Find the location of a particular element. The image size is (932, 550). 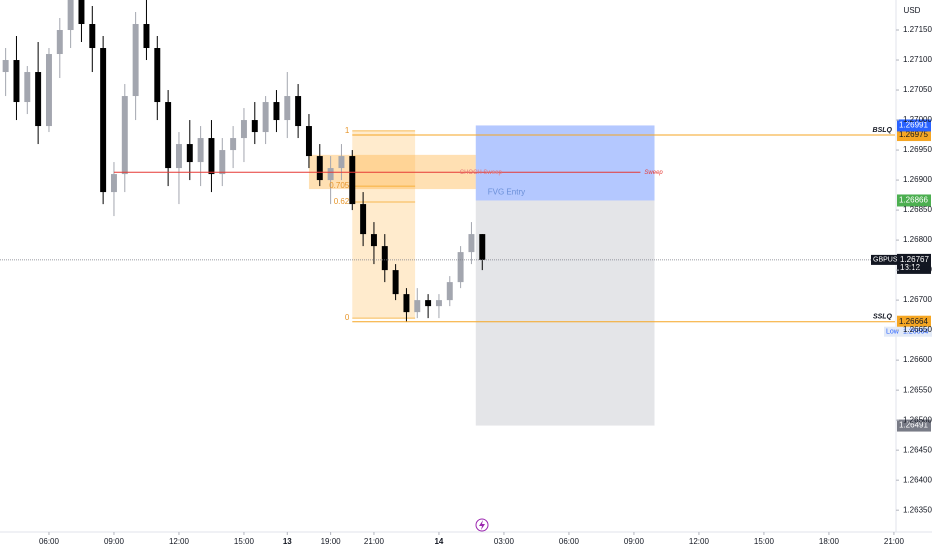

entry-price-tag-bg is located at coordinates (914, 200).